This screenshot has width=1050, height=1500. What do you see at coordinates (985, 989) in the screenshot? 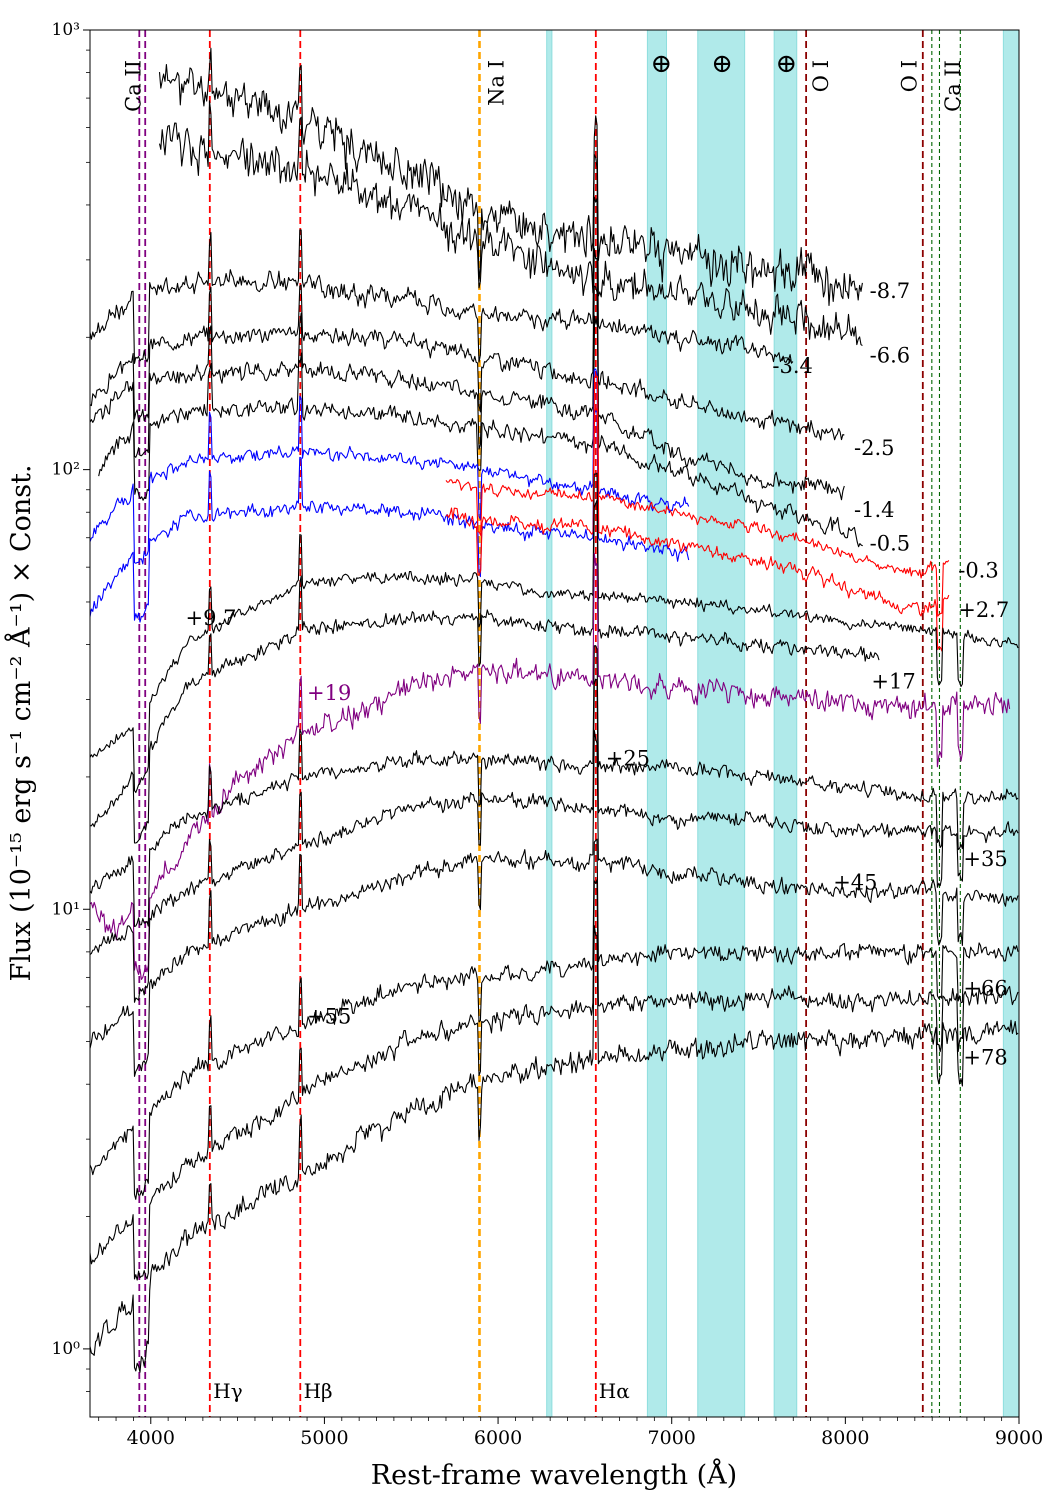
I see `epoch-label: +66` at bounding box center [985, 989].